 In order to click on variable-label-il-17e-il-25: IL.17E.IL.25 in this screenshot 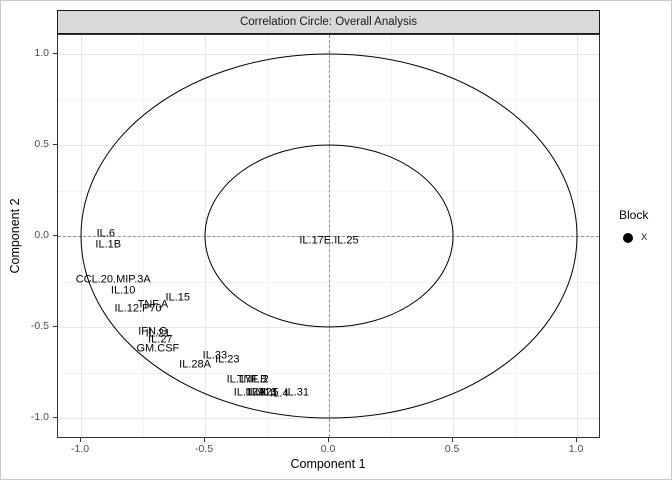, I will do `click(329, 240)`.